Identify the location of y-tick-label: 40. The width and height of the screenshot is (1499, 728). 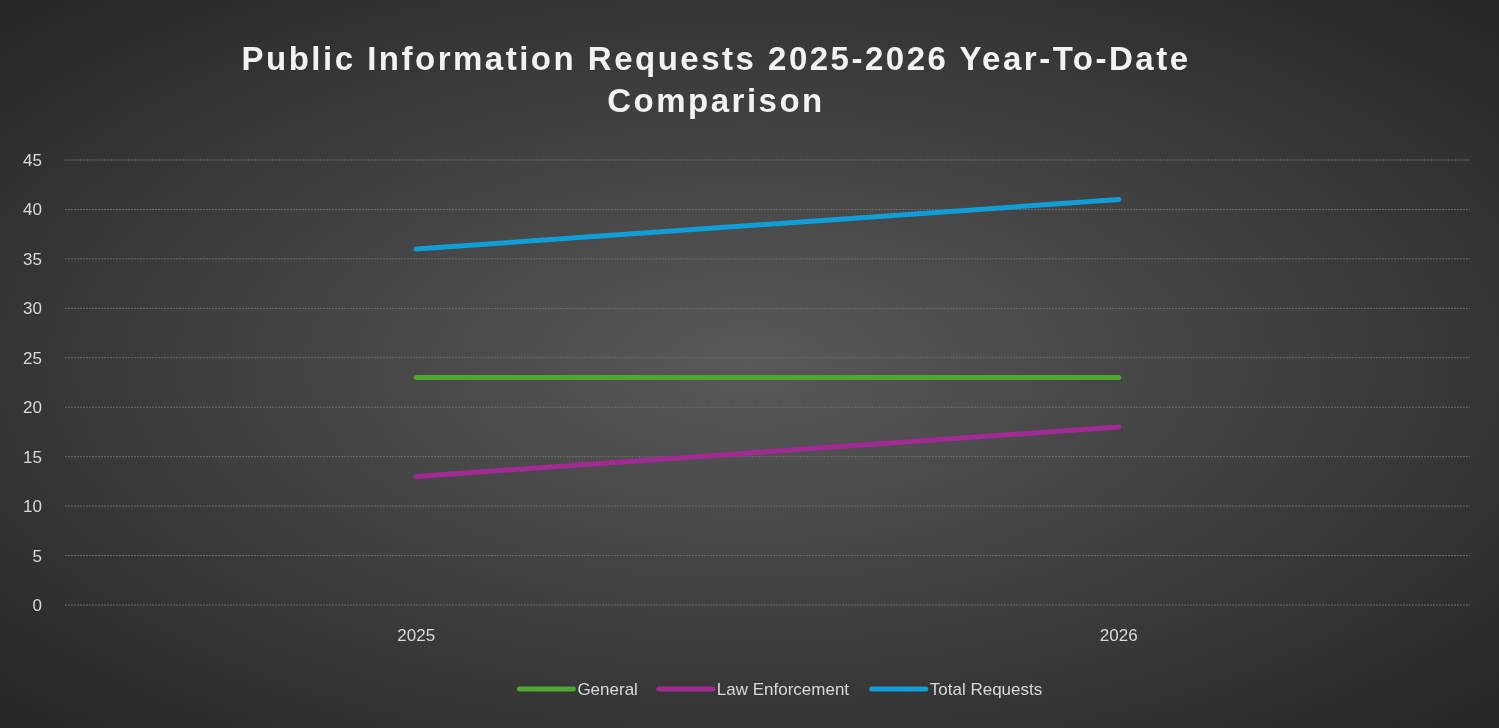
(32, 210).